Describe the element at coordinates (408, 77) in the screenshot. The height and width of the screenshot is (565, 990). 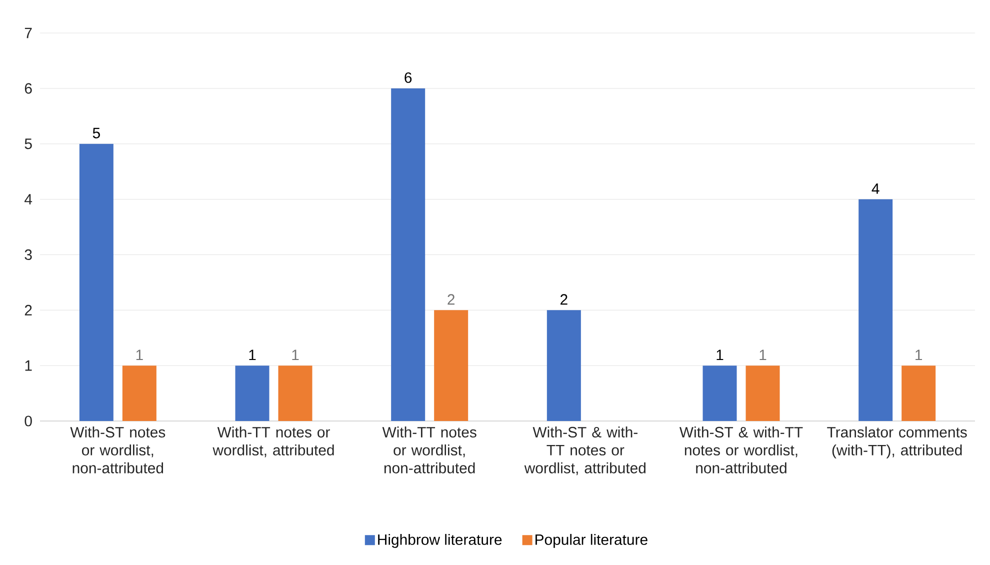
I see `data-label: 6` at that location.